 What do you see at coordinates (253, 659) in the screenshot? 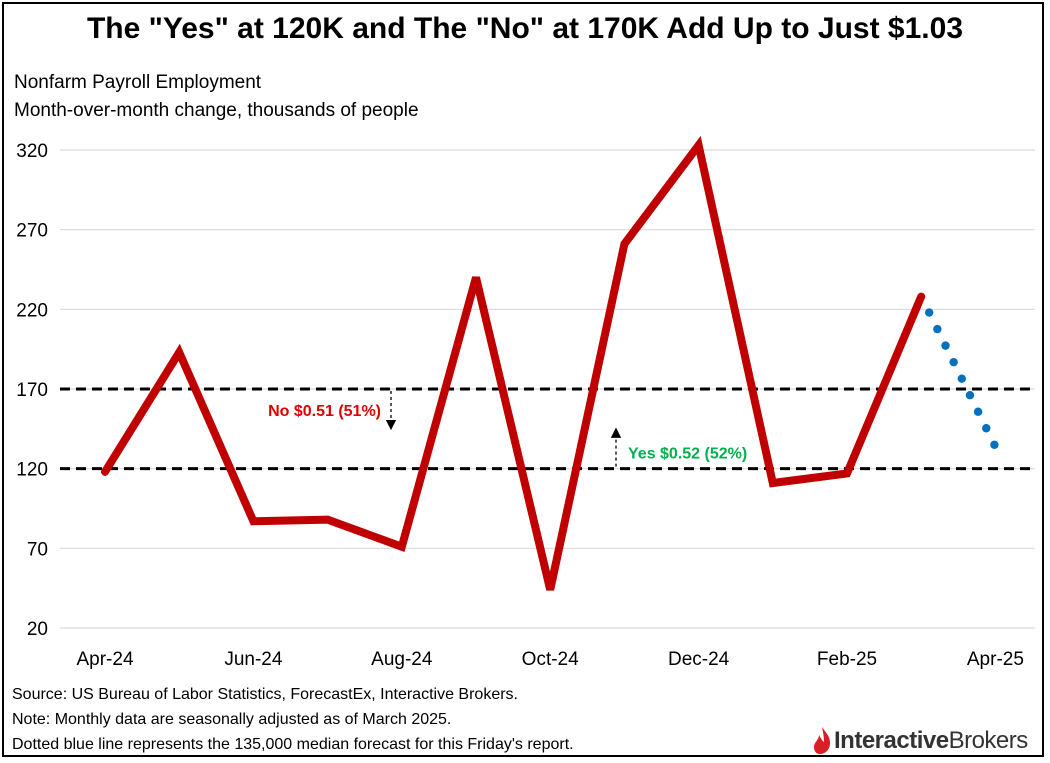
I see `x-tick-label: Jun-24` at bounding box center [253, 659].